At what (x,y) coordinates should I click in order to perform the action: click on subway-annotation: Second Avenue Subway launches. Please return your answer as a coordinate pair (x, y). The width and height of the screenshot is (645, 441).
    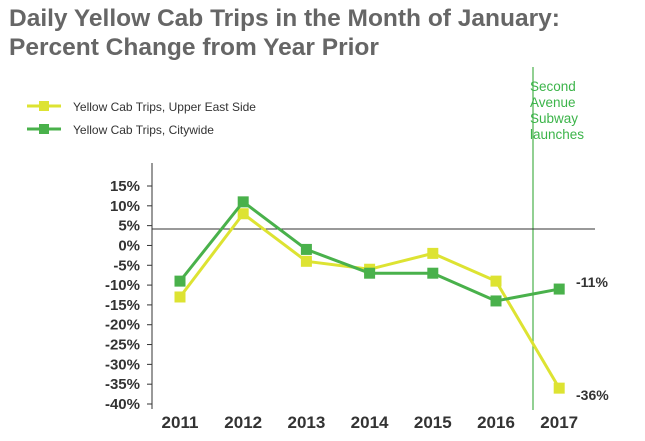
    Looking at the image, I should click on (557, 238).